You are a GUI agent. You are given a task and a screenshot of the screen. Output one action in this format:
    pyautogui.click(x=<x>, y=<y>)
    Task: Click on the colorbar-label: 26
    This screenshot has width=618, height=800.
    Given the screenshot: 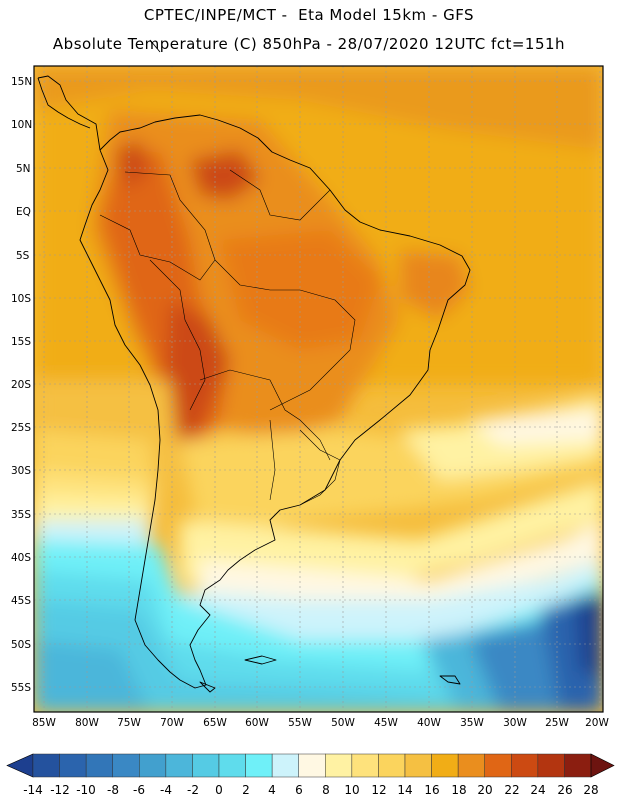 What is the action you would take?
    pyautogui.click(x=564, y=790)
    